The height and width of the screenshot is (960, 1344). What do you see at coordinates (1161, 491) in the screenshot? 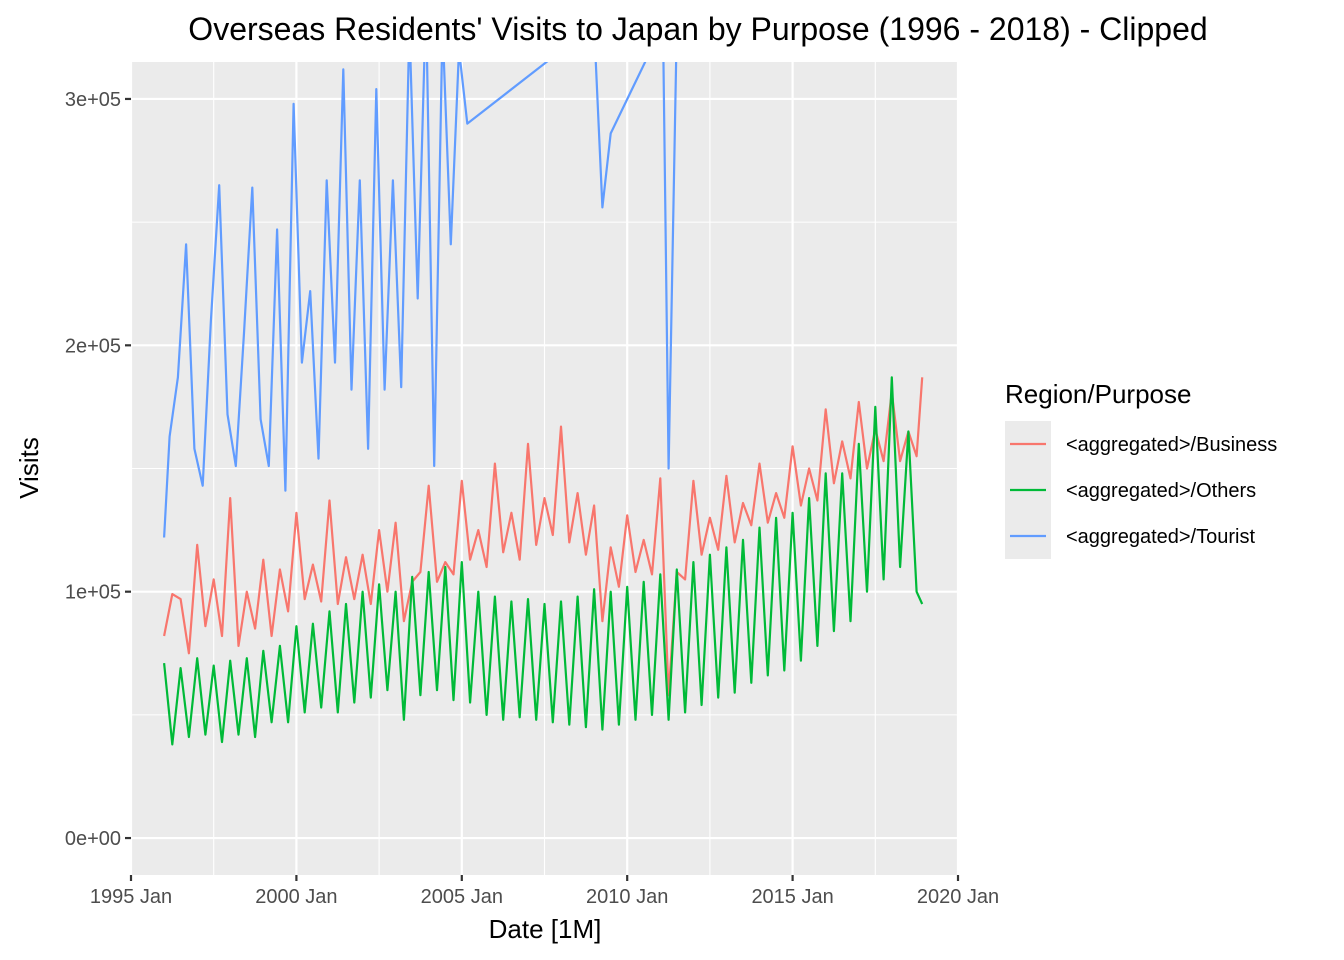
I see `legend-label: <aggregated>/Others` at bounding box center [1161, 491].